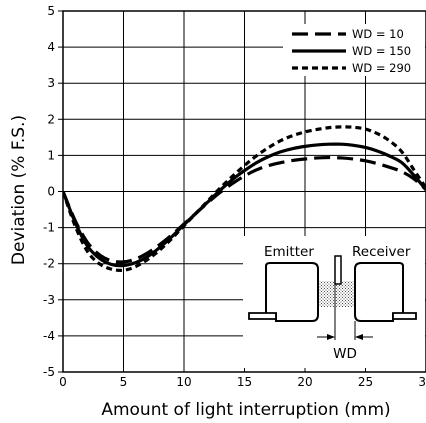 The image size is (426, 423). I want to click on x-tick-label: 0, so click(63, 382).